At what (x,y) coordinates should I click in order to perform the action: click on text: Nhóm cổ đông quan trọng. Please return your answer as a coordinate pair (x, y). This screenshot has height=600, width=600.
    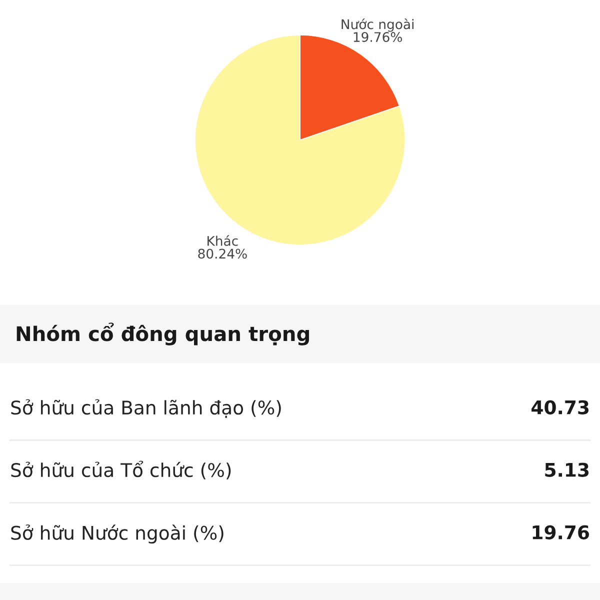
    Looking at the image, I should click on (162, 334).